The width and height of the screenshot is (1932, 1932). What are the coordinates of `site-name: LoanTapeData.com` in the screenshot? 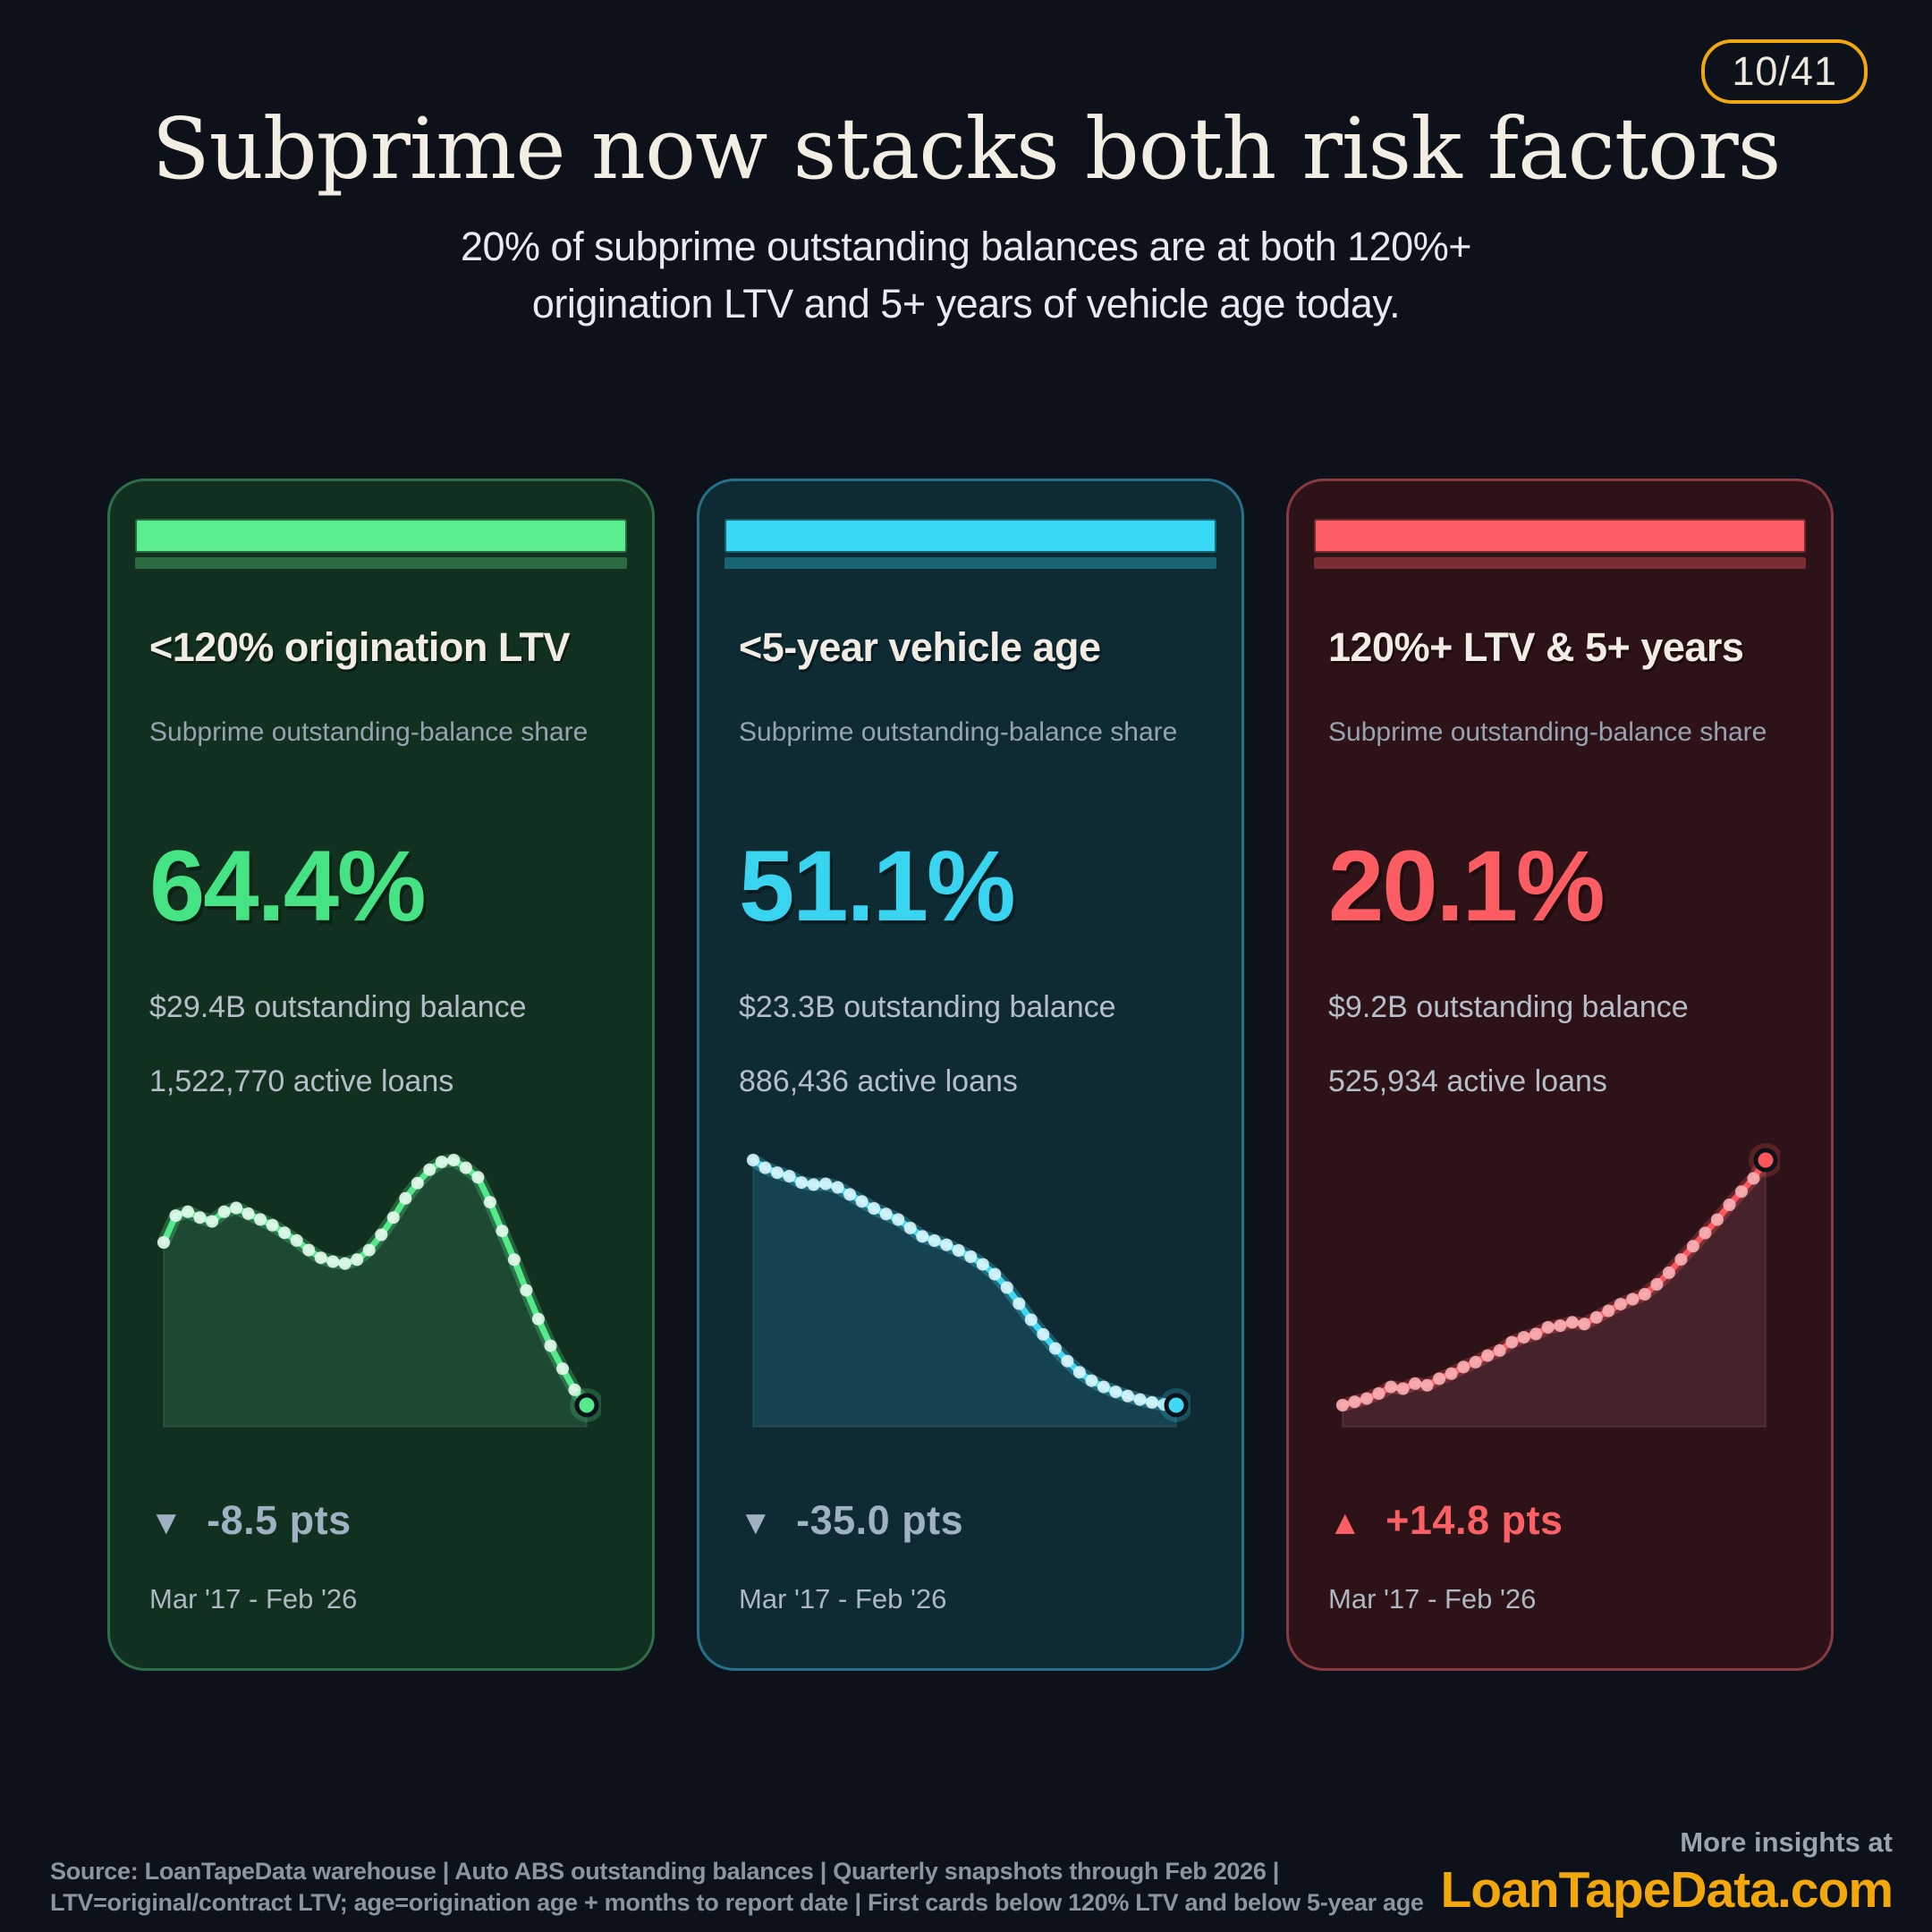 It's located at (1667, 1890).